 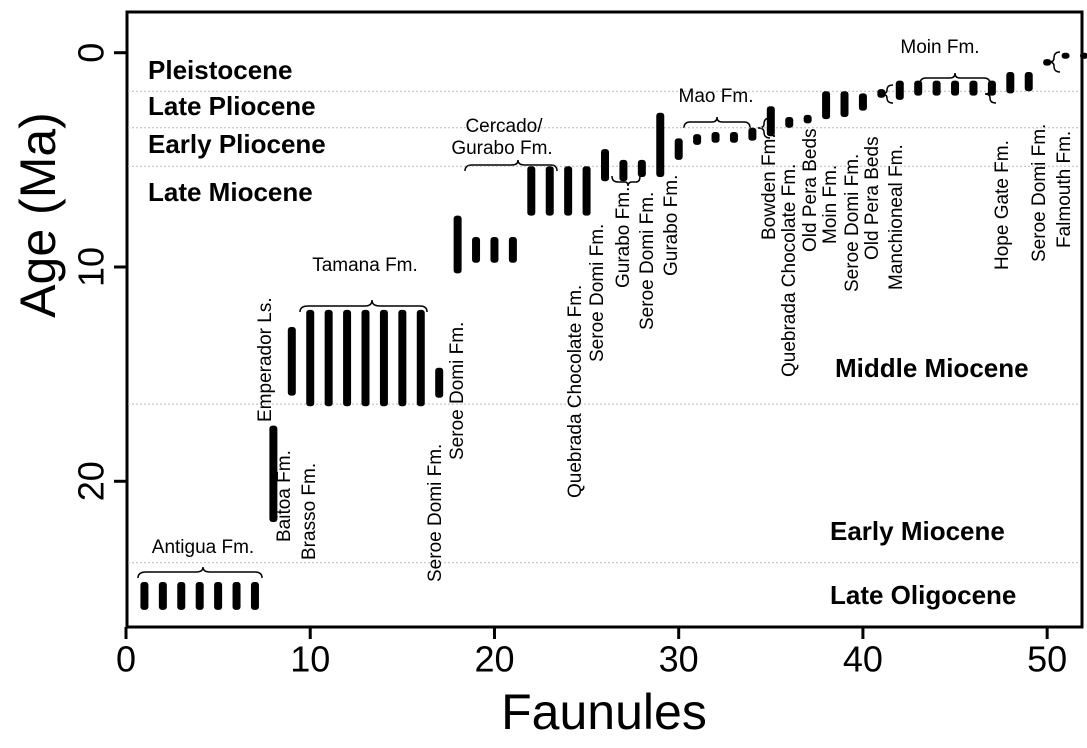 What do you see at coordinates (896, 217) in the screenshot?
I see `formation-label: Manchioneal Fm.` at bounding box center [896, 217].